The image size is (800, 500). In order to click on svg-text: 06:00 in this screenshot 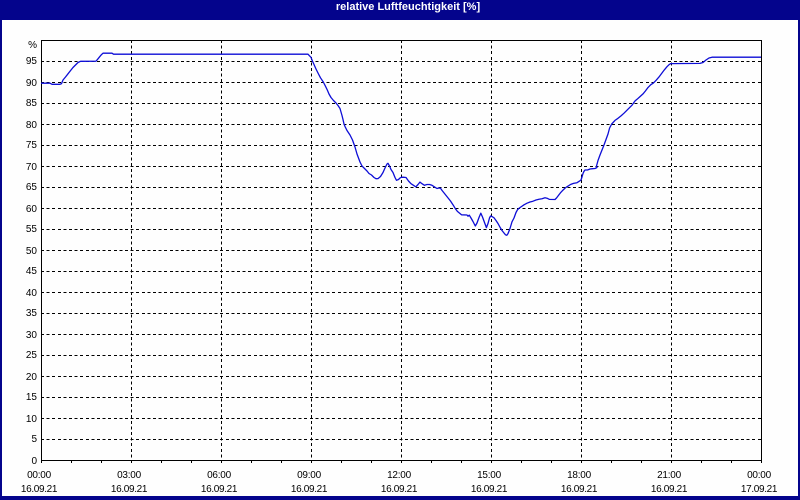, I will do `click(219, 475)`.